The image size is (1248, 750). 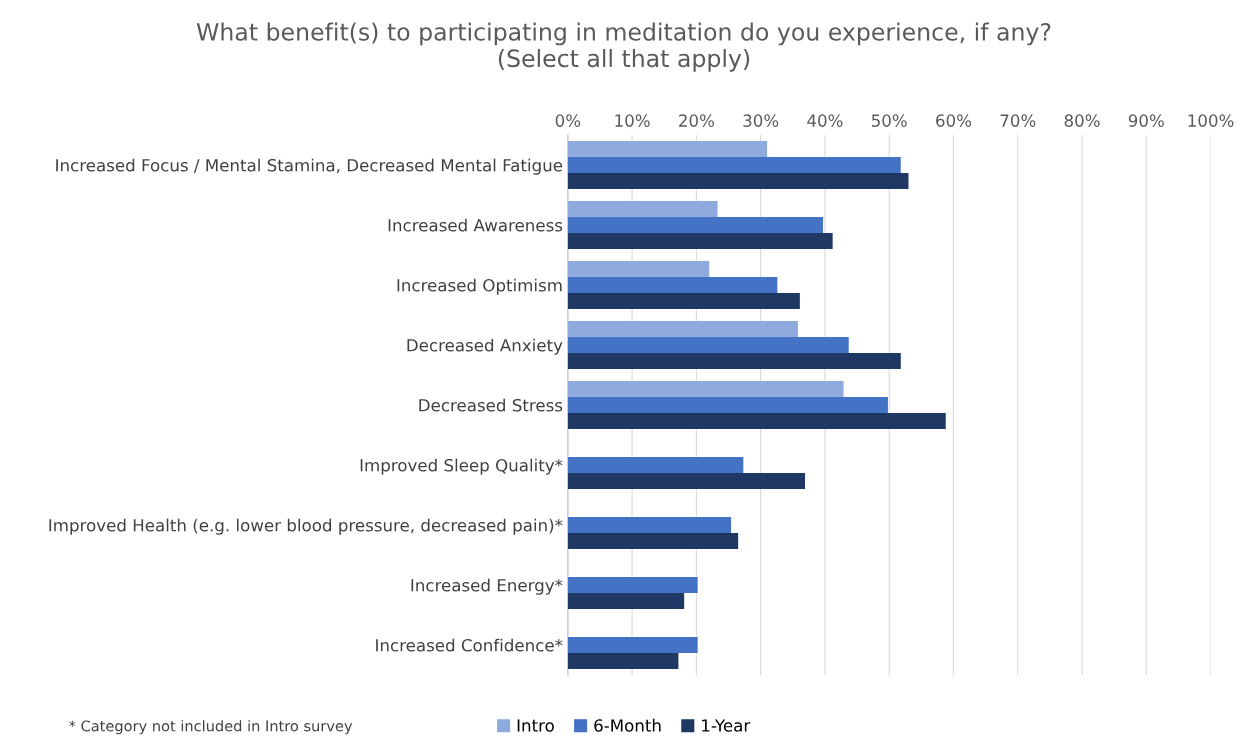 What do you see at coordinates (568, 120) in the screenshot?
I see `x-tick-label: 0%` at bounding box center [568, 120].